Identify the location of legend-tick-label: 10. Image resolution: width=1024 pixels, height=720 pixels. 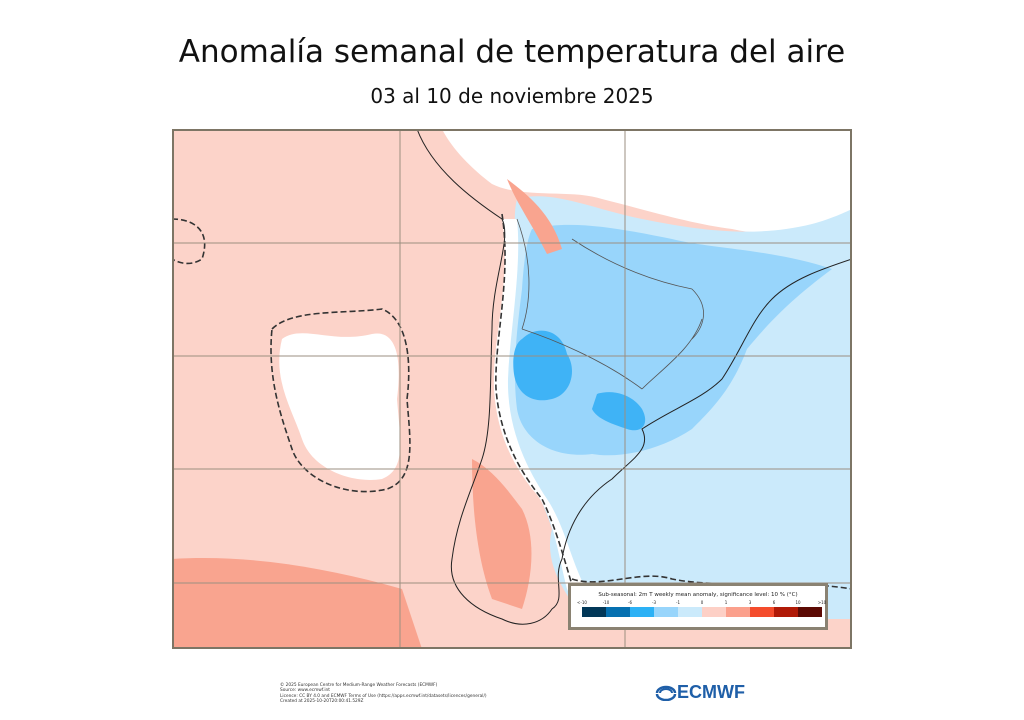
(798, 602).